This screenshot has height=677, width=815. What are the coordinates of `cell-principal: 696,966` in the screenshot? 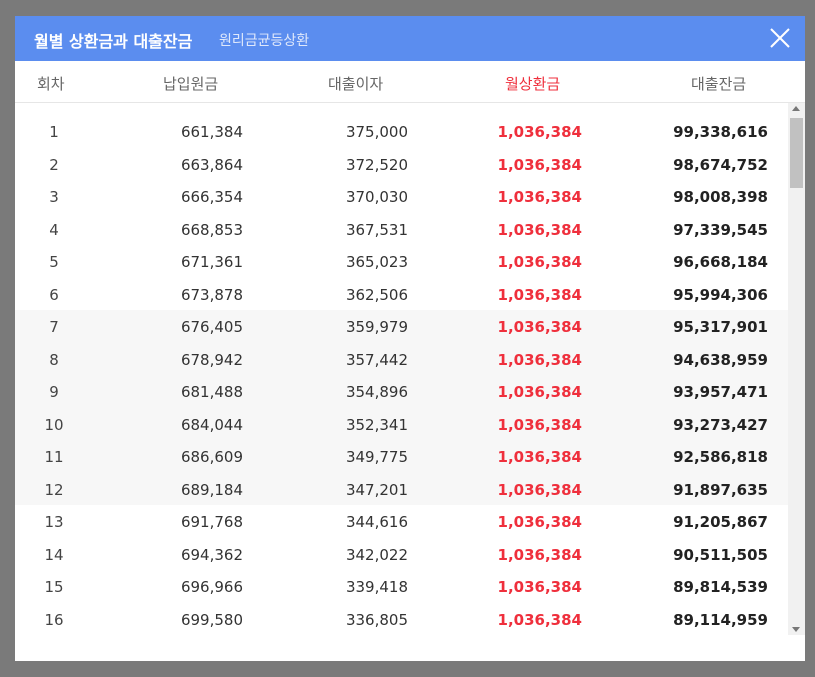 It's located at (211, 587).